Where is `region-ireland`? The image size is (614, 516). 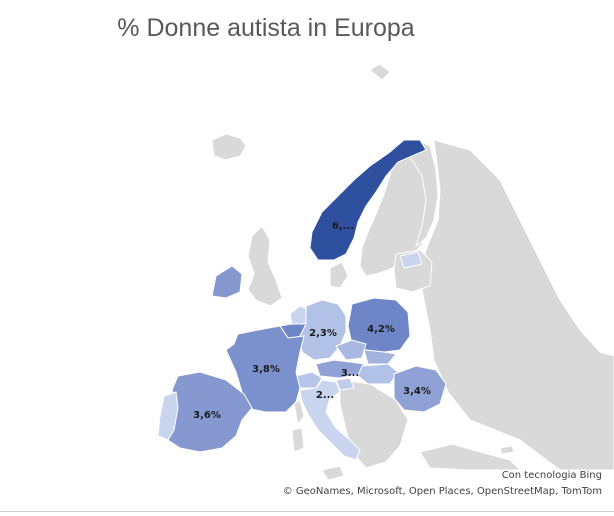
region-ireland is located at coordinates (227, 282).